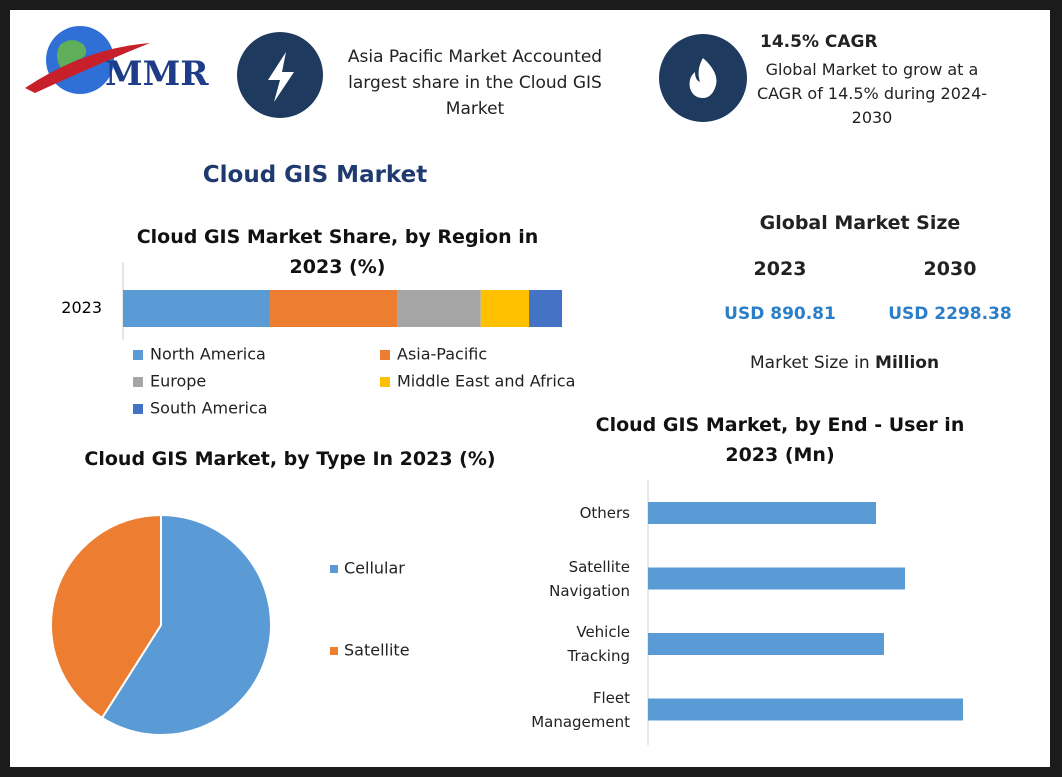  I want to click on note-unit: Million, so click(907, 363).